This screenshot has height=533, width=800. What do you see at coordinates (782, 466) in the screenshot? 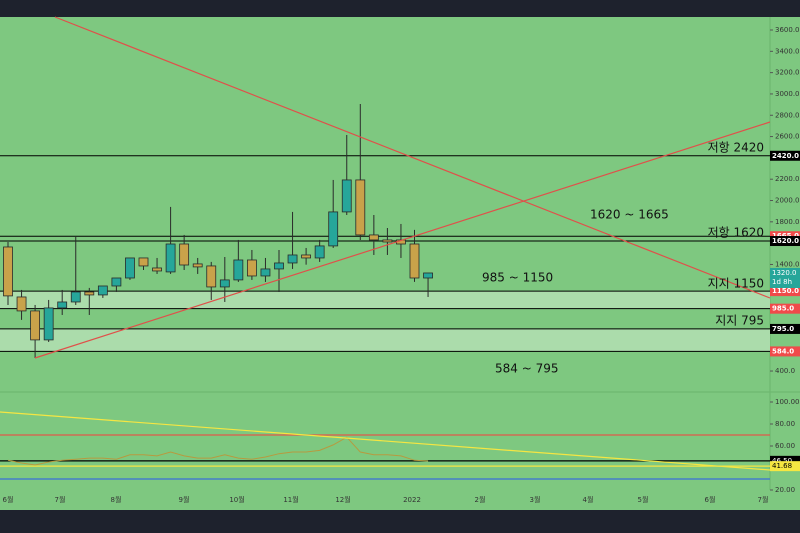
I see `rsi-level-label: 41.68` at bounding box center [782, 466].